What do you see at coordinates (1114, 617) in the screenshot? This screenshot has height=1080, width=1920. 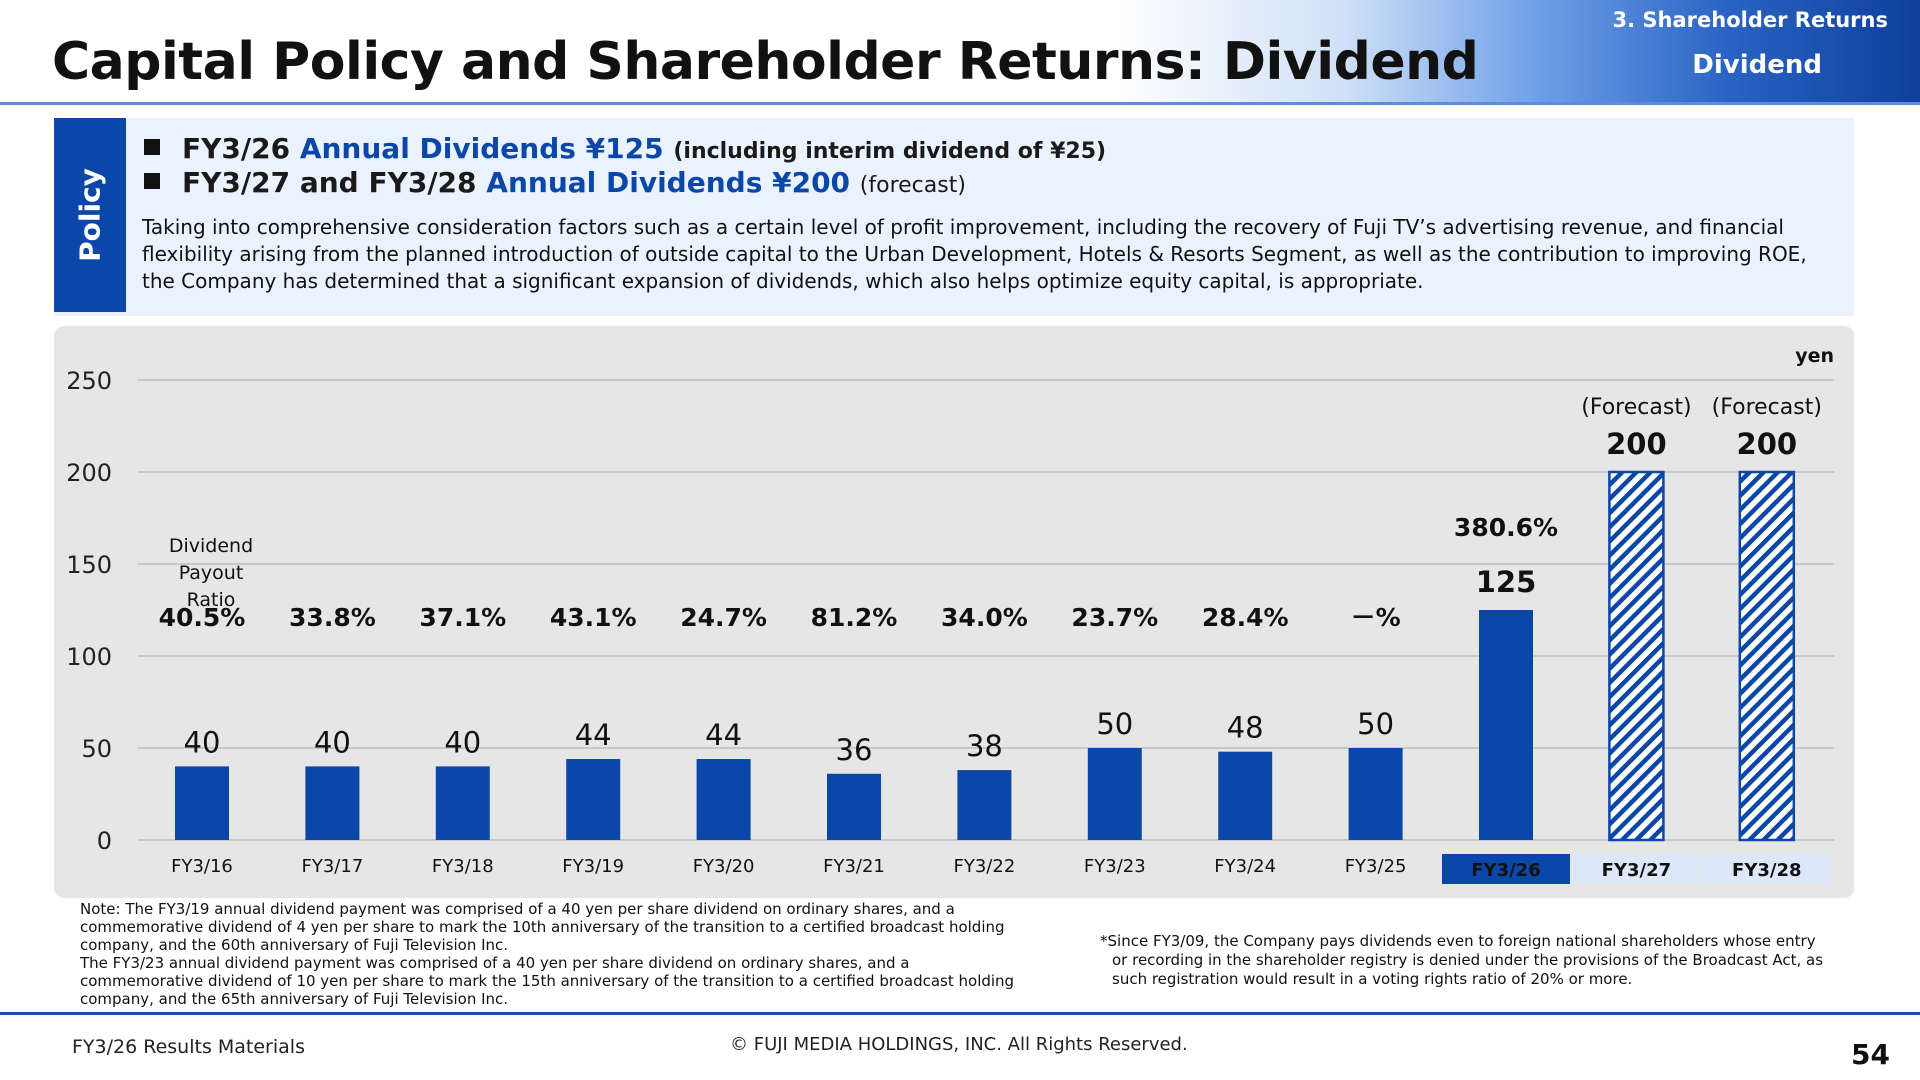 I see `payout-ratio-label: 23.7%` at bounding box center [1114, 617].